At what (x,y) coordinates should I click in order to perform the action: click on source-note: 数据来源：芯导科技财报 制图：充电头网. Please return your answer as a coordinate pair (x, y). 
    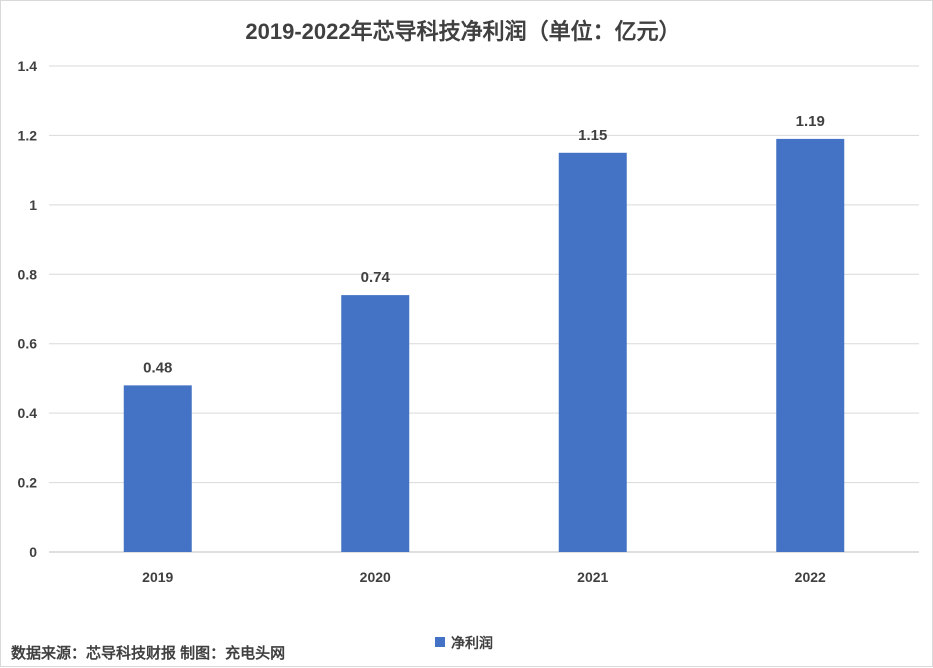
    Looking at the image, I should click on (148, 653).